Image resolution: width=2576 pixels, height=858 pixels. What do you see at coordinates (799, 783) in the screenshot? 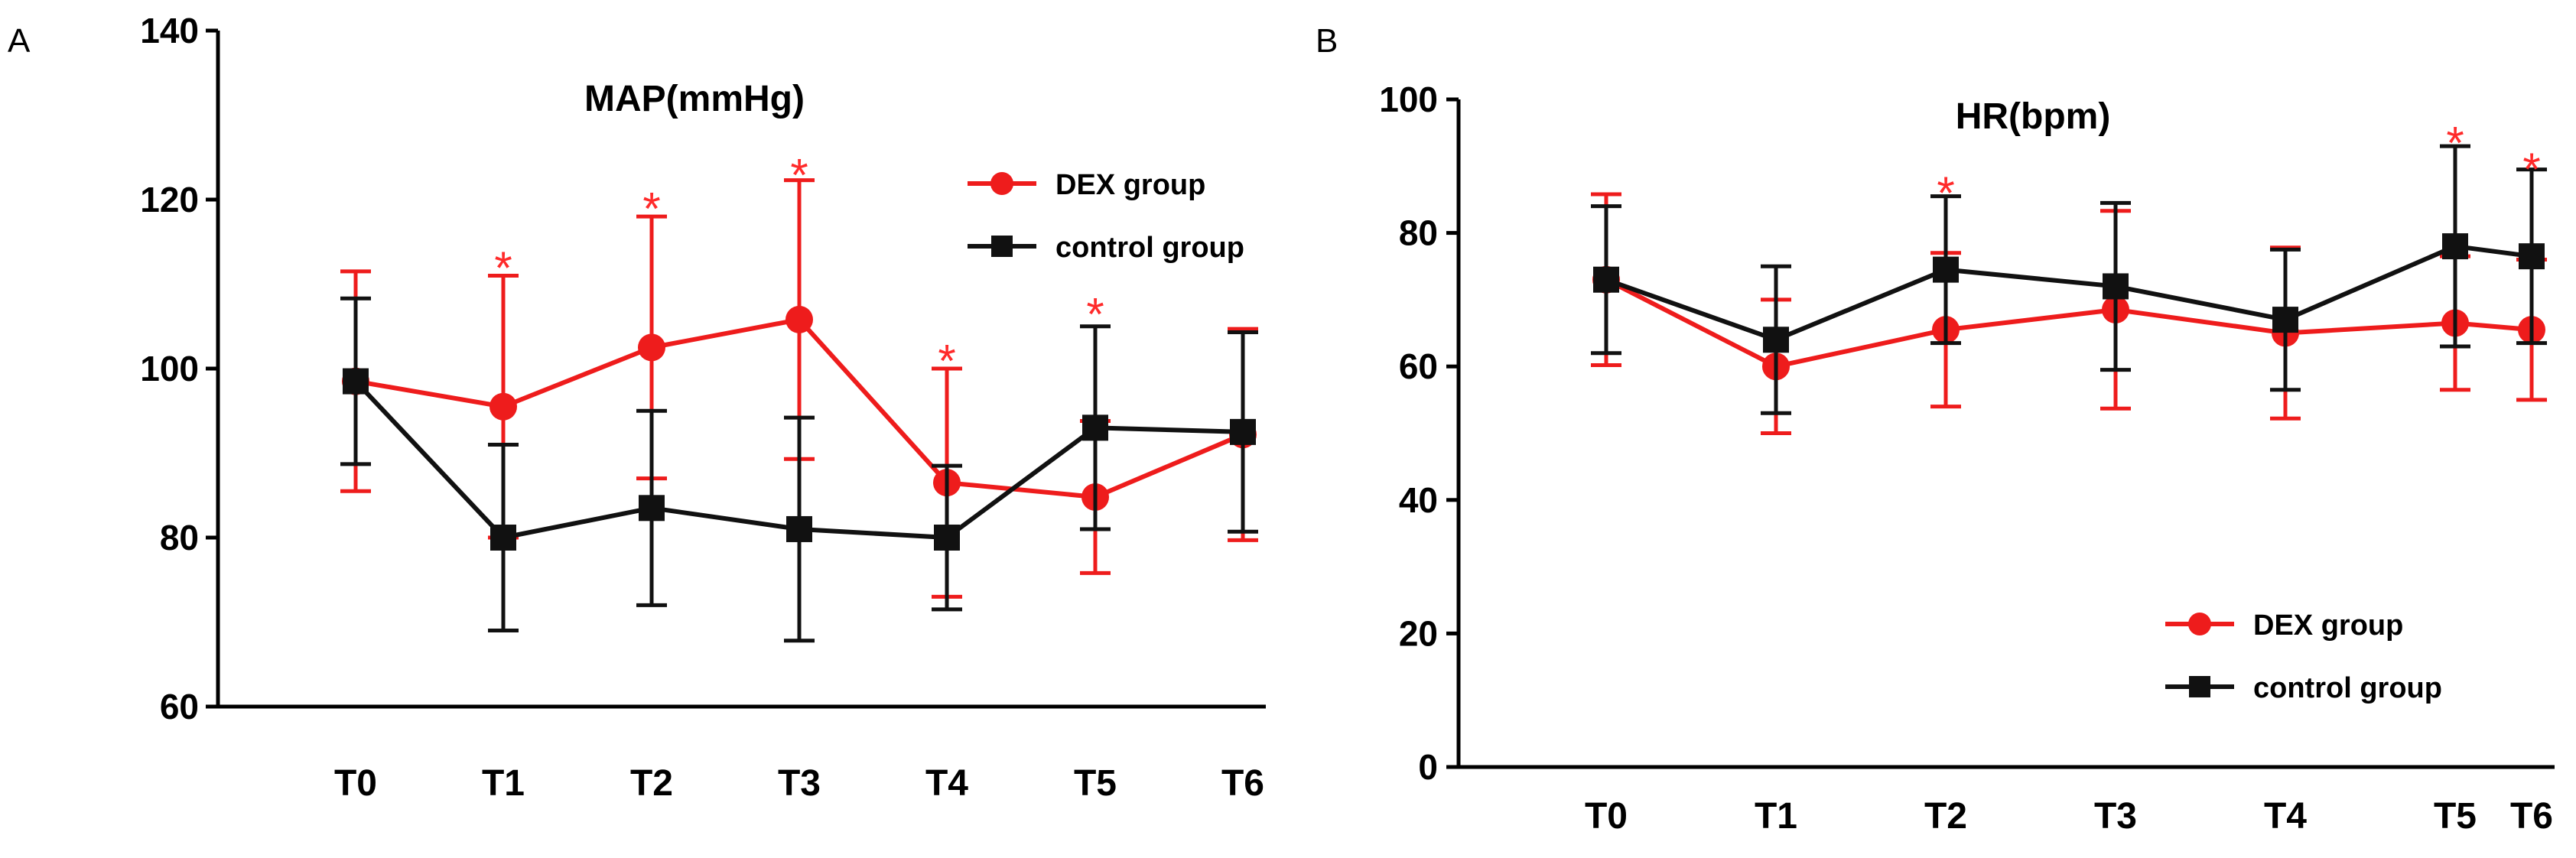
I see `panel-a-x-tick-label: T3` at bounding box center [799, 783].